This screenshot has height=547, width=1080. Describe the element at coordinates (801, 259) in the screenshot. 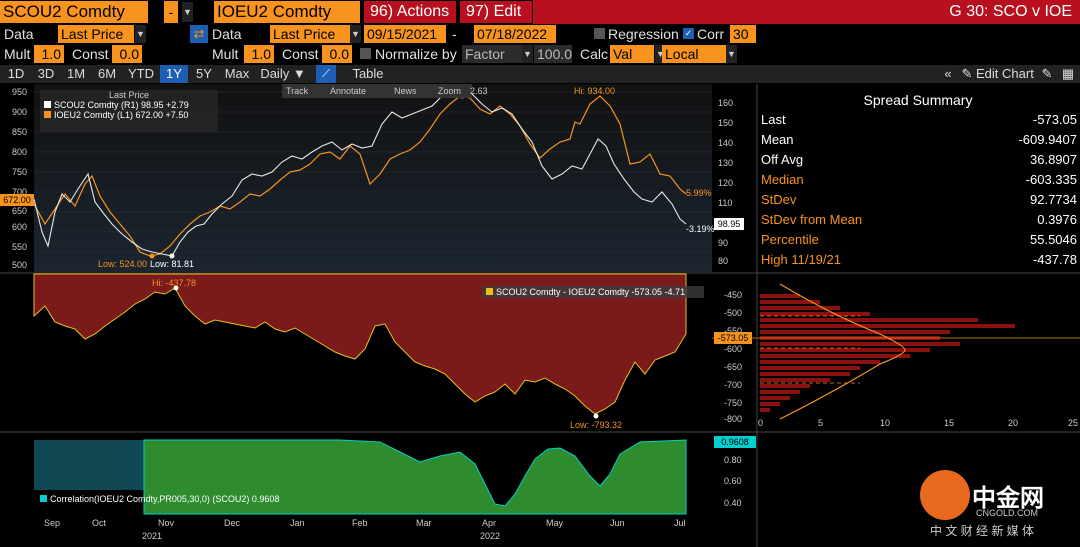

I see `summary-key: High 11/19/21` at that location.